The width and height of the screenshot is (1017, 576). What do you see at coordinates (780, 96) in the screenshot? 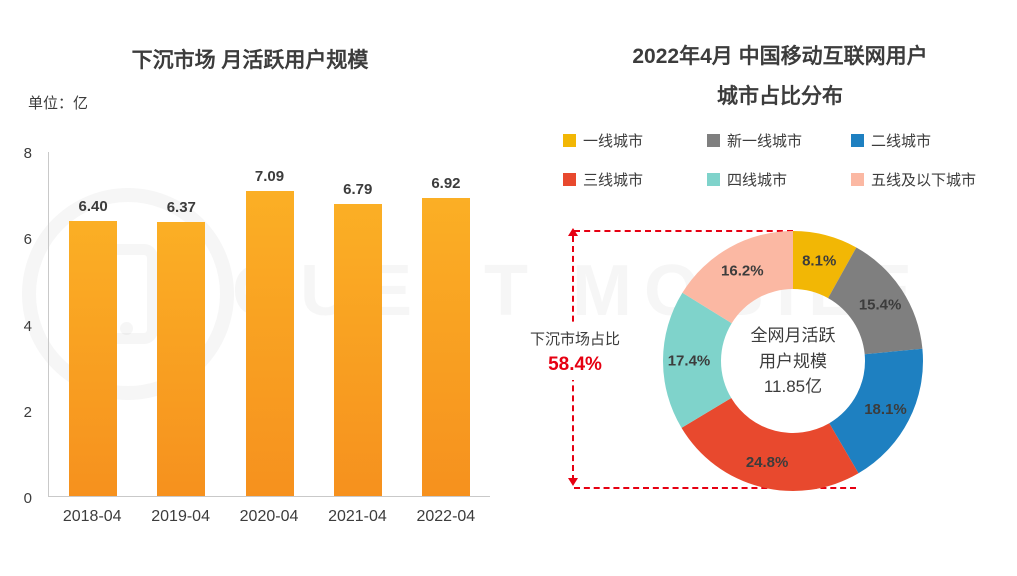
I see `donut-chart-title-line2: 城市占比分布` at bounding box center [780, 96].